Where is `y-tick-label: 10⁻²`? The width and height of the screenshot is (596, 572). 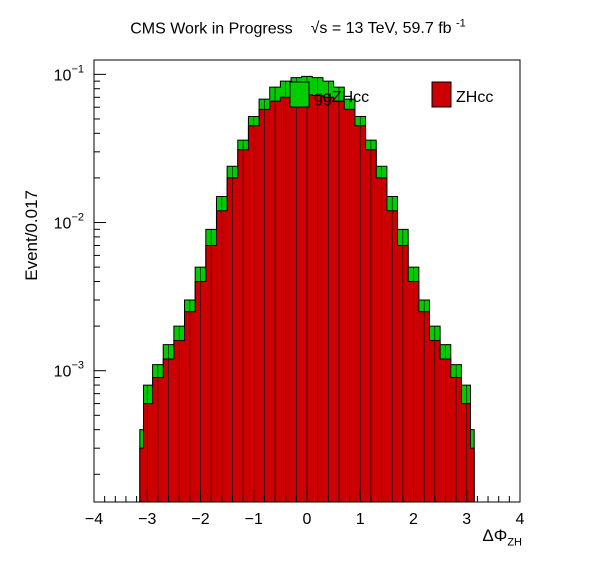
y-tick-label: 10⁻² is located at coordinates (69, 222).